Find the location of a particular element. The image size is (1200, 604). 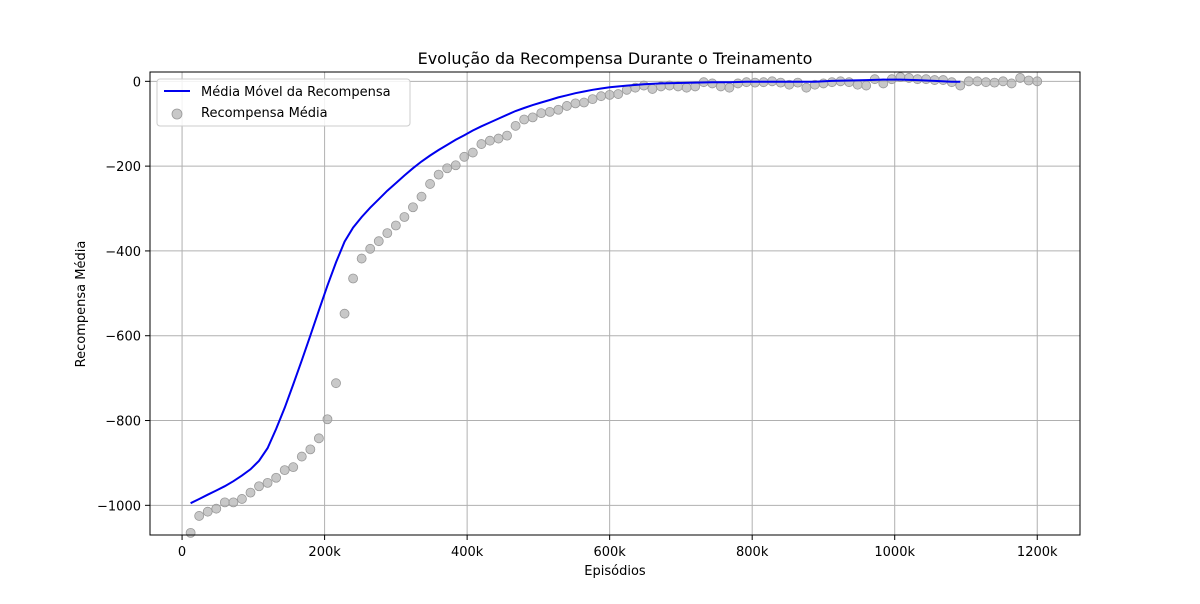

legend-label-moving-average: Média Móvel da Recompensa is located at coordinates (296, 92).